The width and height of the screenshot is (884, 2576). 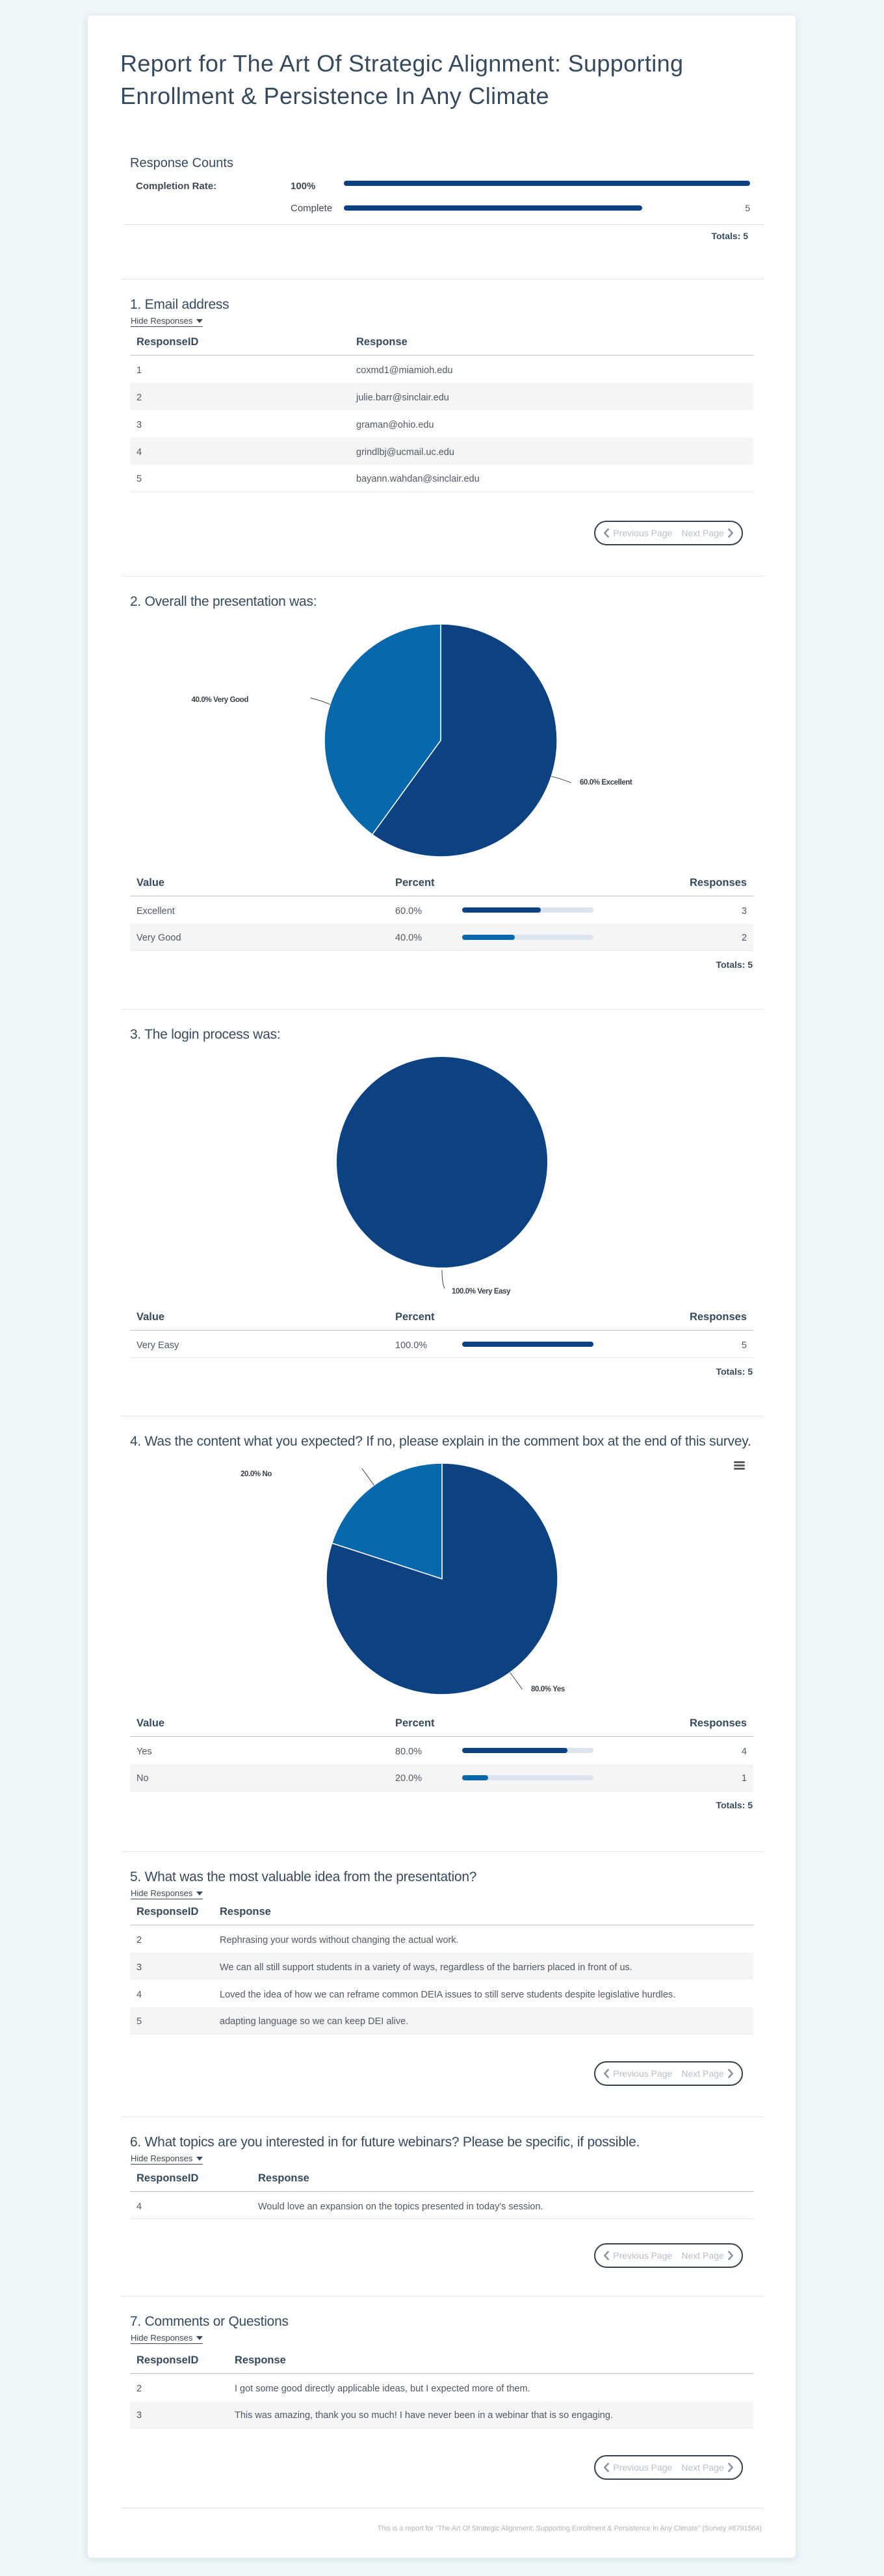 What do you see at coordinates (606, 783) in the screenshot?
I see `svg-text: 60.0% Excellent` at bounding box center [606, 783].